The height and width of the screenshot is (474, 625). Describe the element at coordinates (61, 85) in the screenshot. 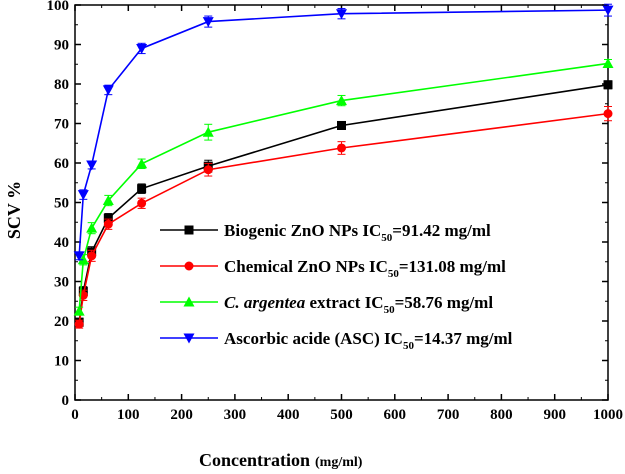

I see `y-tick-label: 80` at that location.